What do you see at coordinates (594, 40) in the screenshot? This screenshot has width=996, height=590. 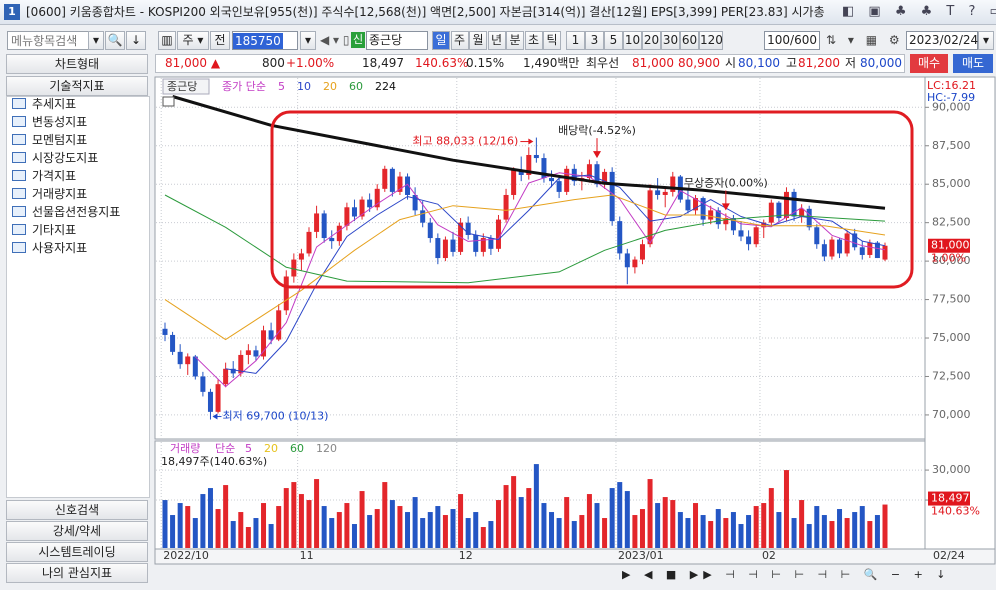 I see `minute-button: 3` at bounding box center [594, 40].